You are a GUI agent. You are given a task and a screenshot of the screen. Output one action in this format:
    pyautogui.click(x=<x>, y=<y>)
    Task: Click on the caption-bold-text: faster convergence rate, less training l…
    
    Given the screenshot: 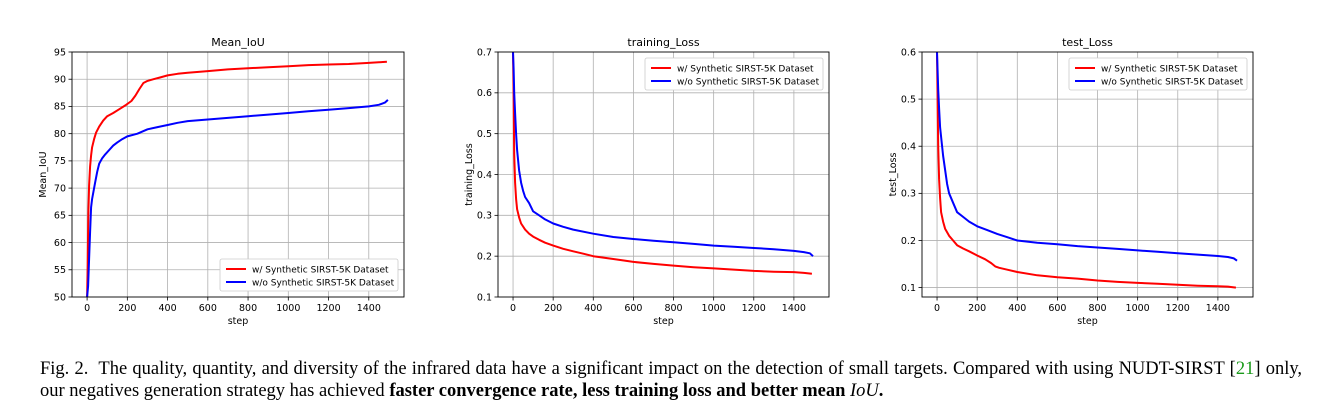 What is the action you would take?
    pyautogui.click(x=617, y=391)
    